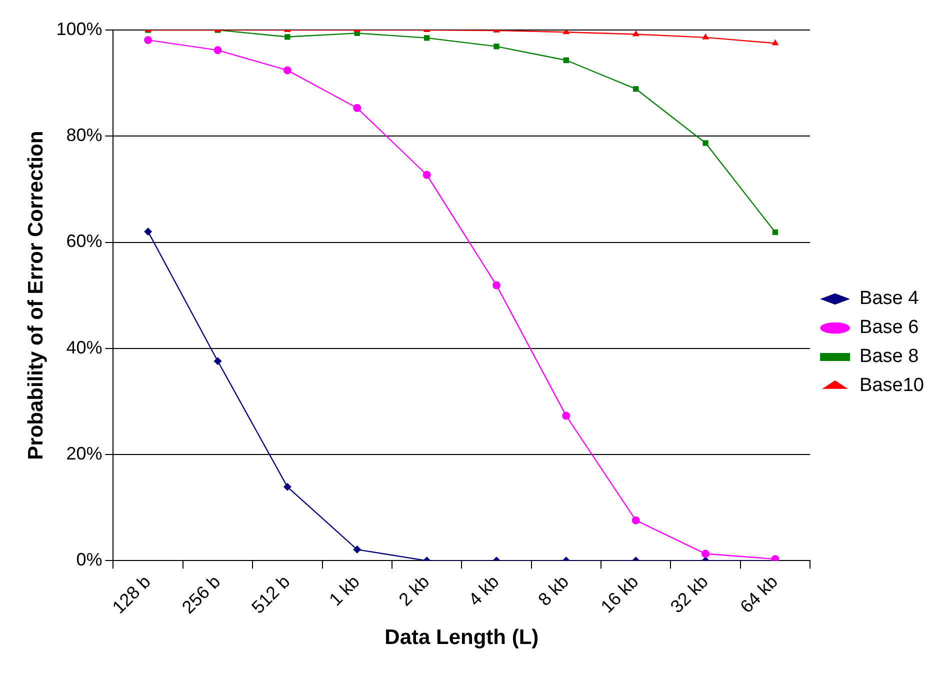 The image size is (944, 675). Describe the element at coordinates (890, 299) in the screenshot. I see `legend-label: Base 4` at that location.